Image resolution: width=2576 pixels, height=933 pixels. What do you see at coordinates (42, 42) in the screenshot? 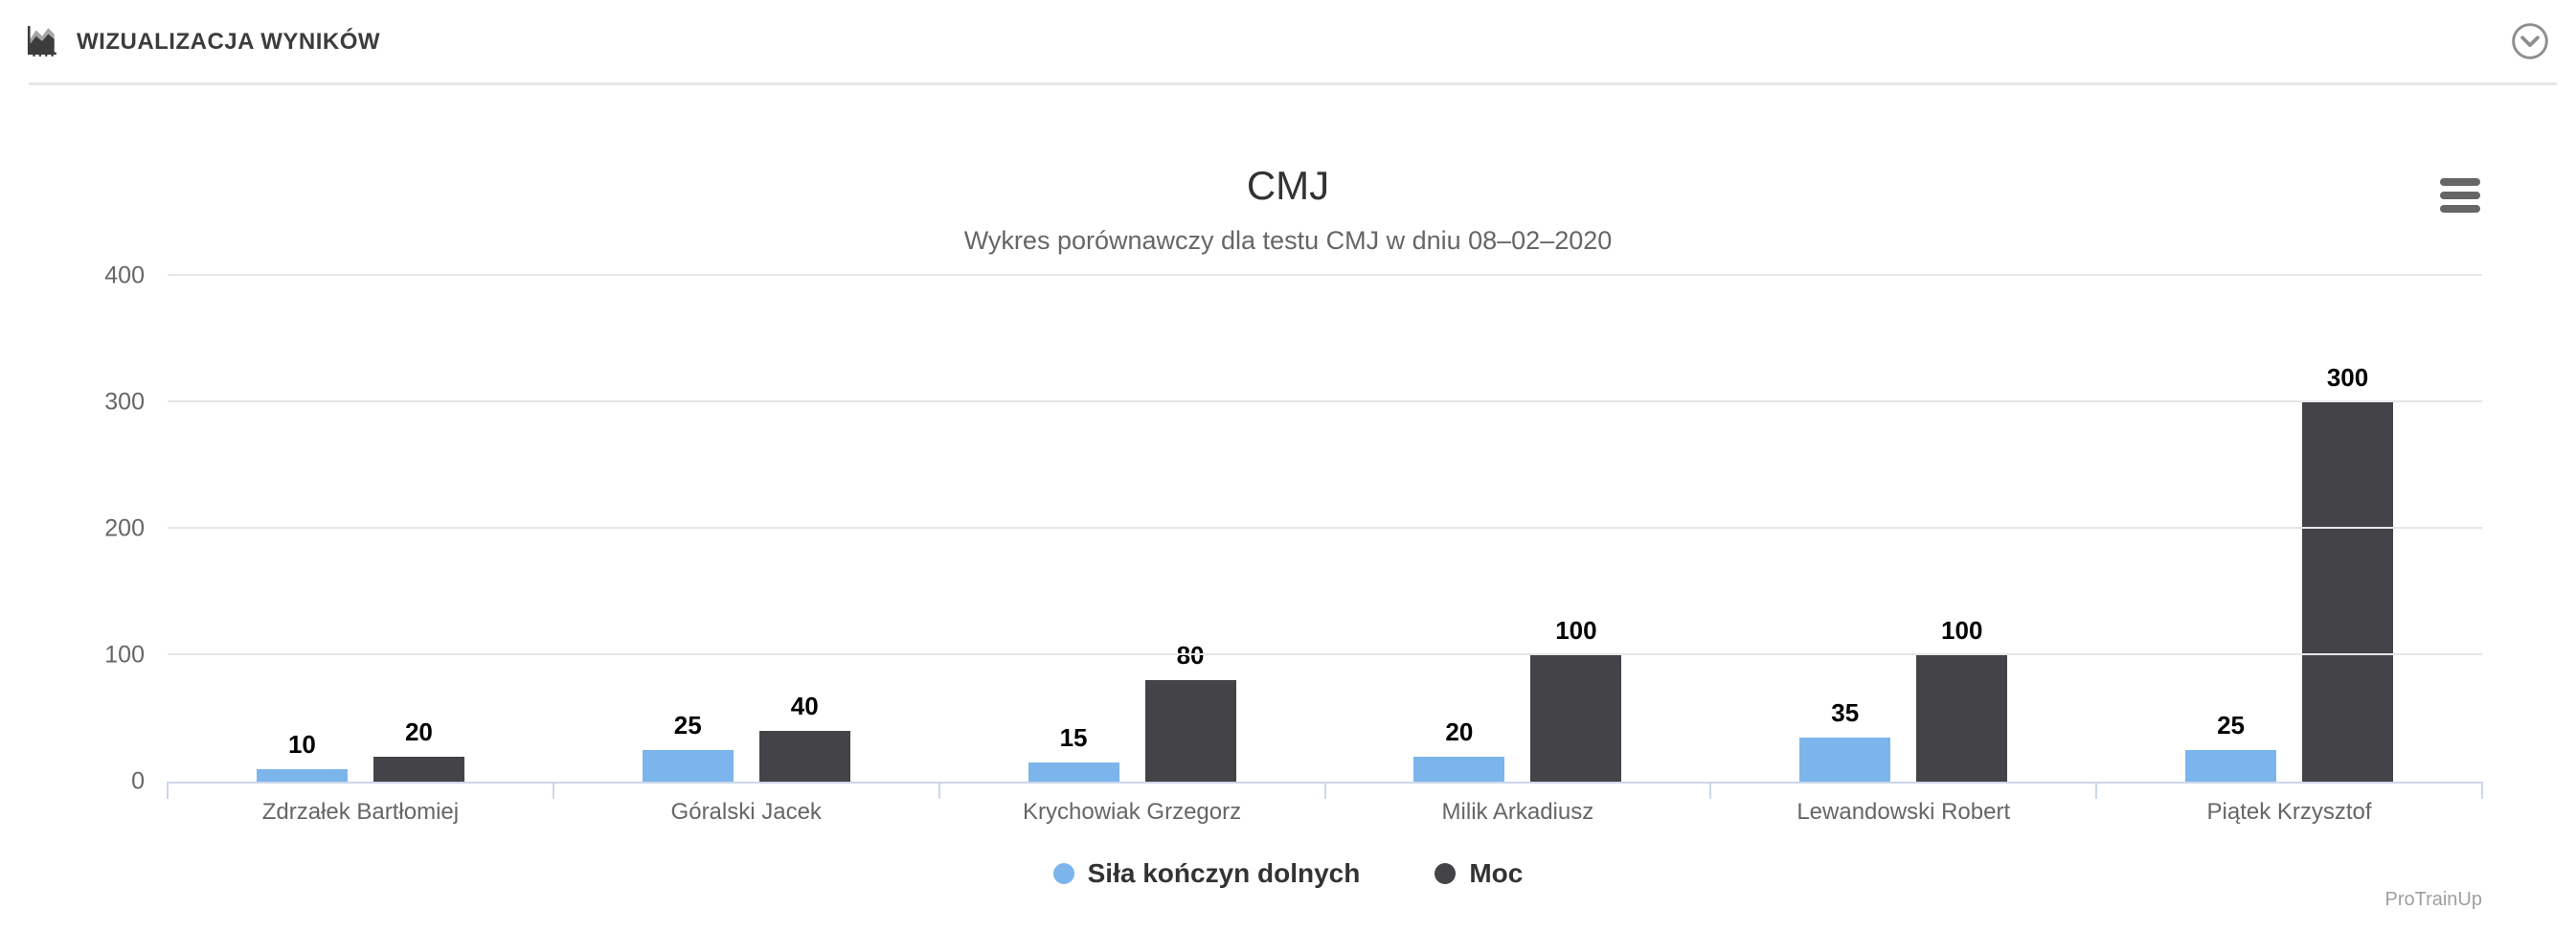
I see `area-chart-icon` at bounding box center [42, 42].